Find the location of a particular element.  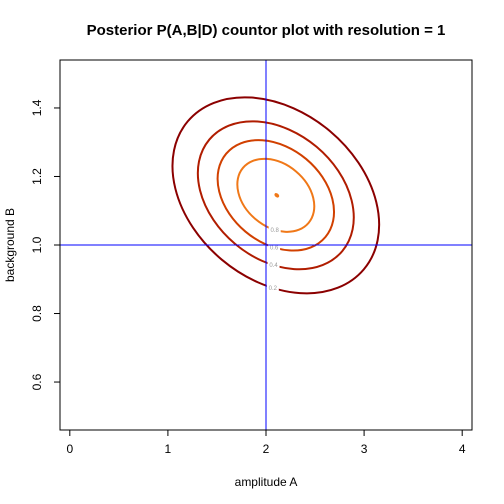

contour-label-2: 0.6 is located at coordinates (274, 248).